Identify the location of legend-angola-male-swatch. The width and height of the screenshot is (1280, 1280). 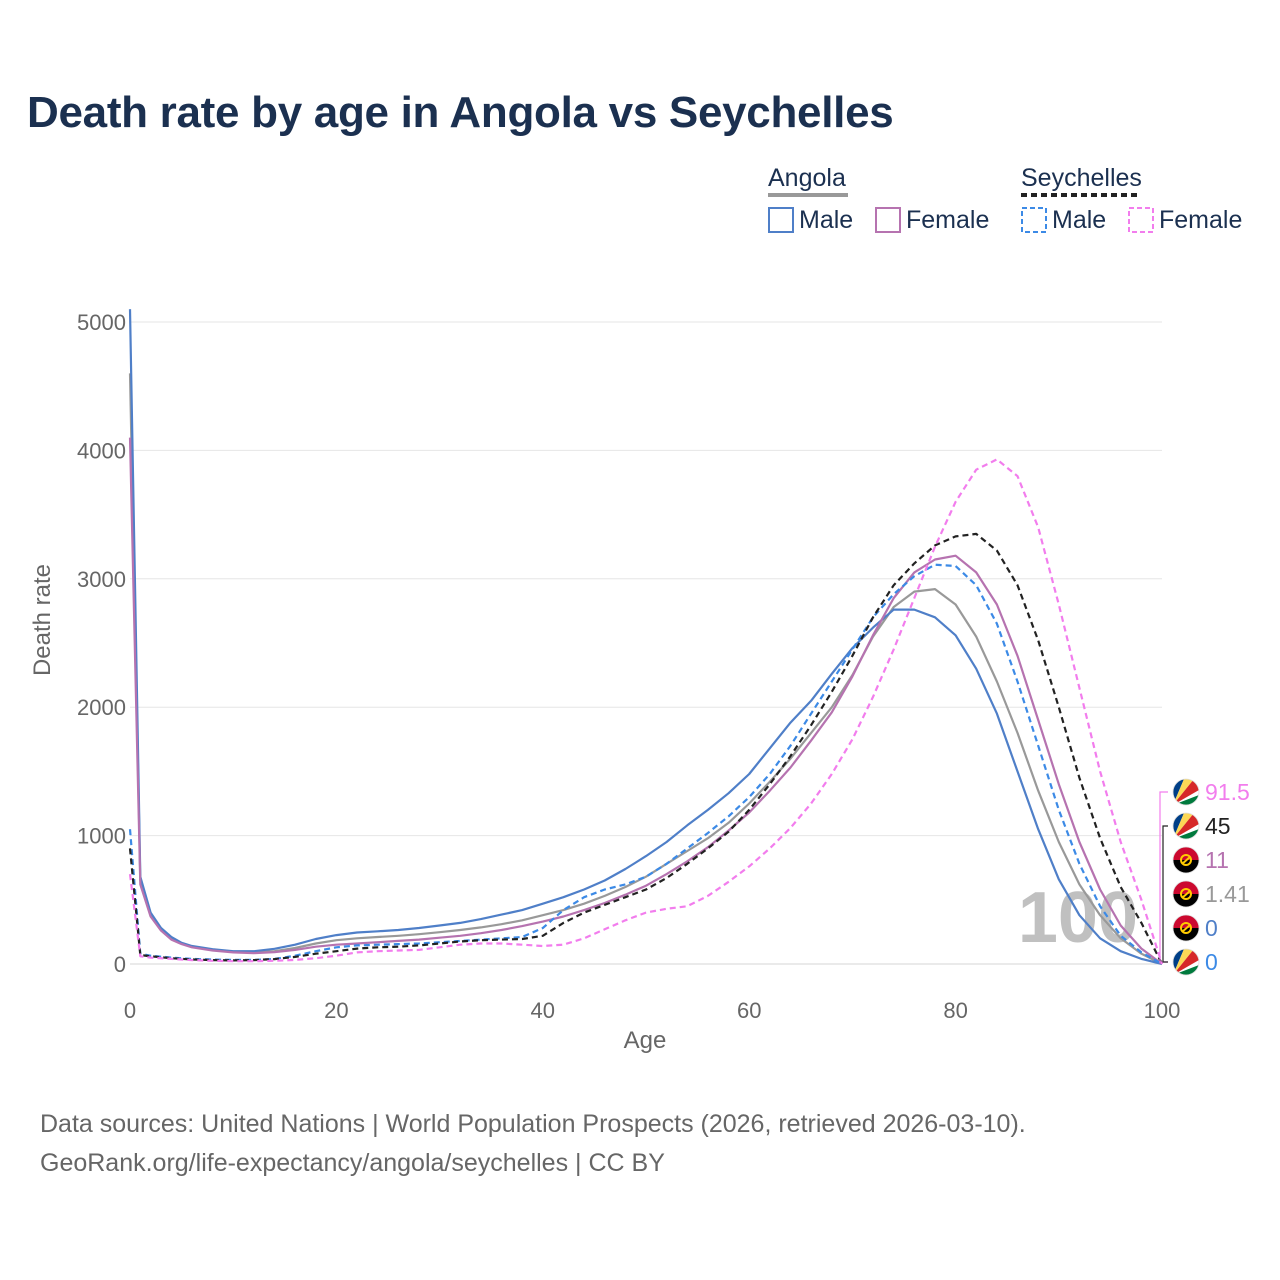
(781, 220).